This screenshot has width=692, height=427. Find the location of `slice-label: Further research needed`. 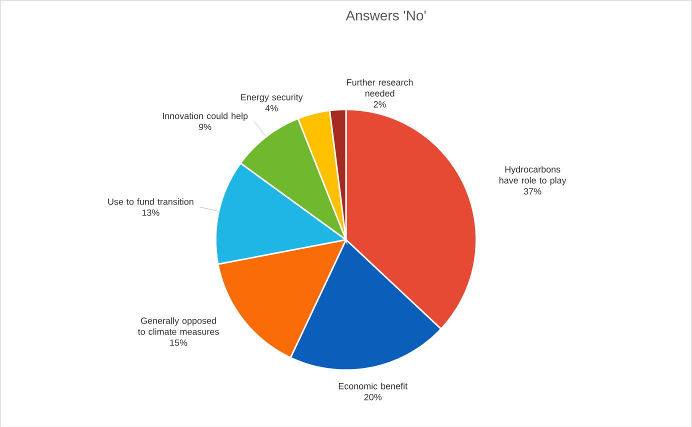

slice-label: Further research needed is located at coordinates (380, 87).